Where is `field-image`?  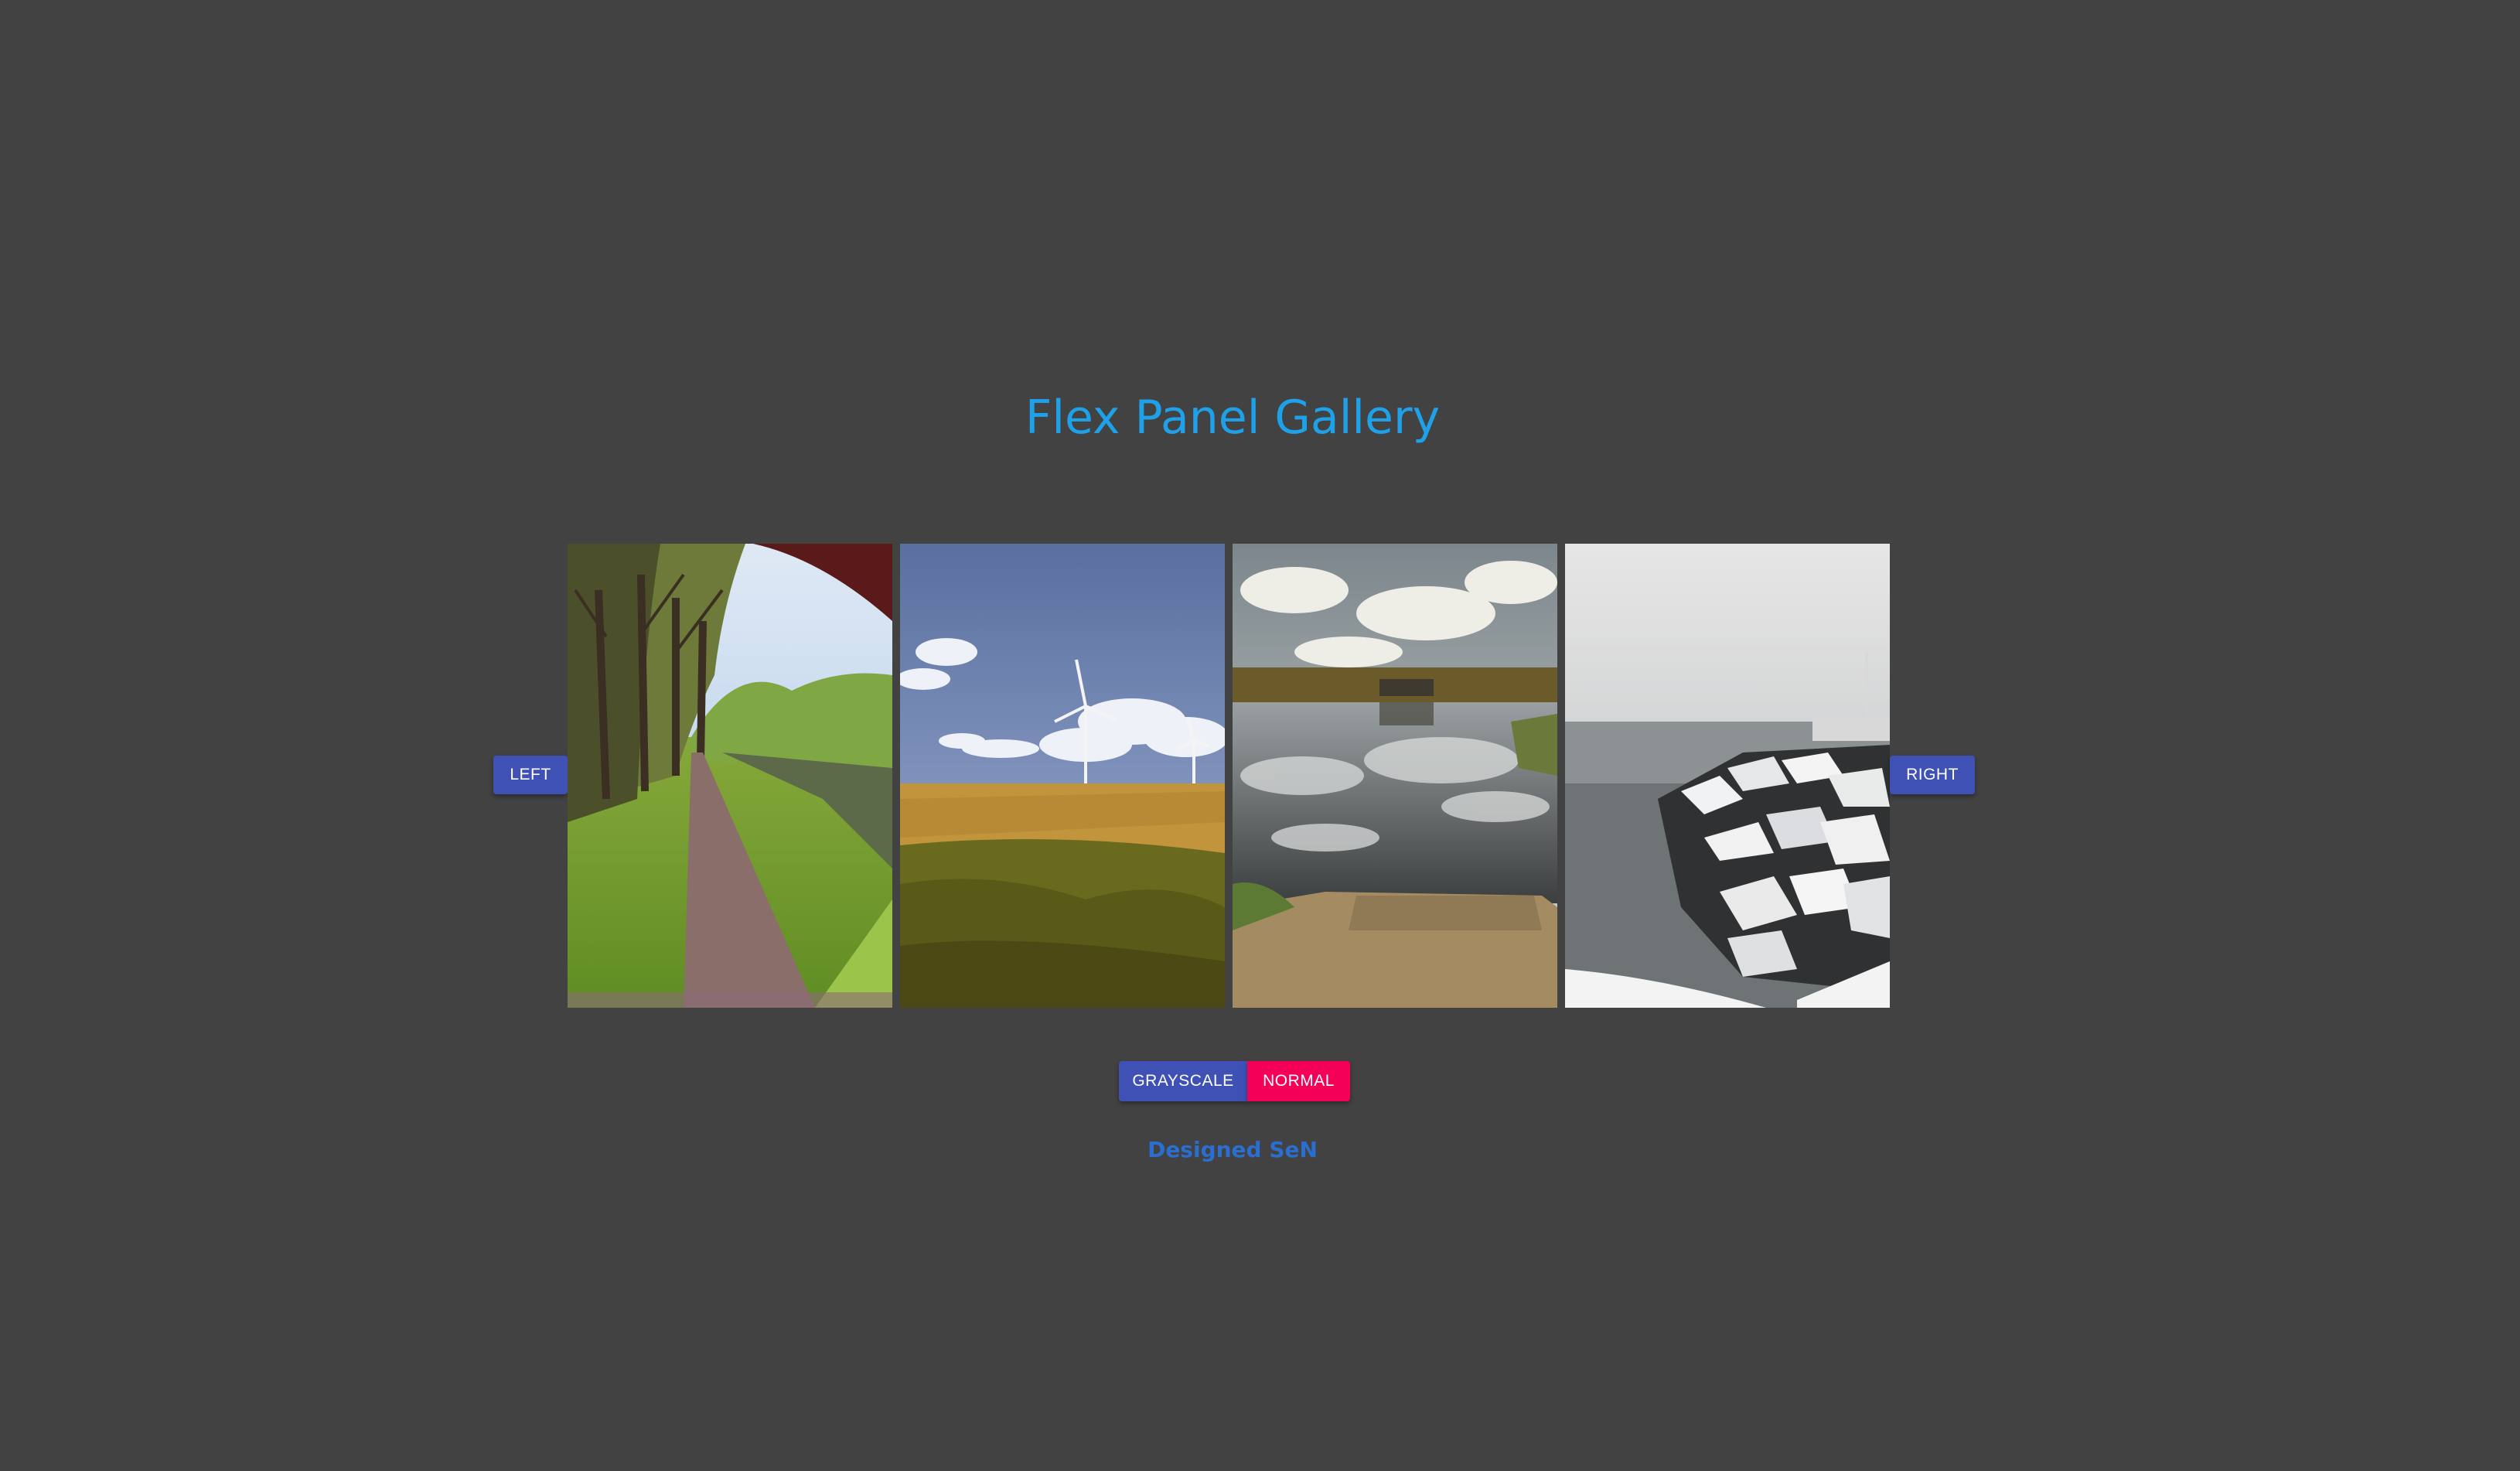 field-image is located at coordinates (1062, 776).